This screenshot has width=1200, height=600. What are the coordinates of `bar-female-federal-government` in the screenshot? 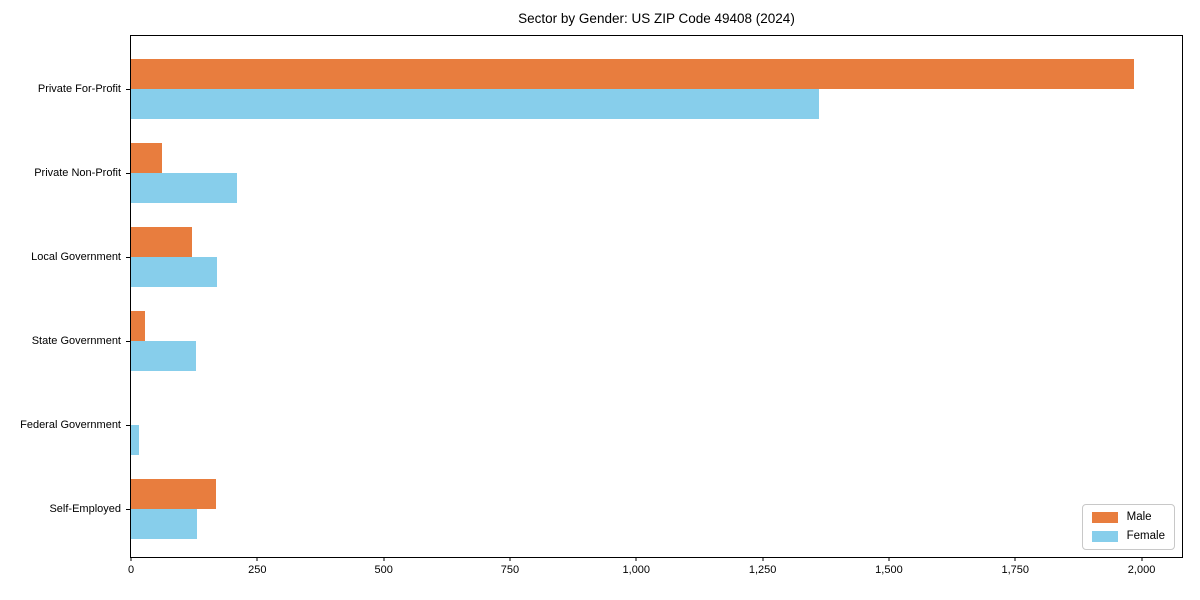 It's located at (135, 440).